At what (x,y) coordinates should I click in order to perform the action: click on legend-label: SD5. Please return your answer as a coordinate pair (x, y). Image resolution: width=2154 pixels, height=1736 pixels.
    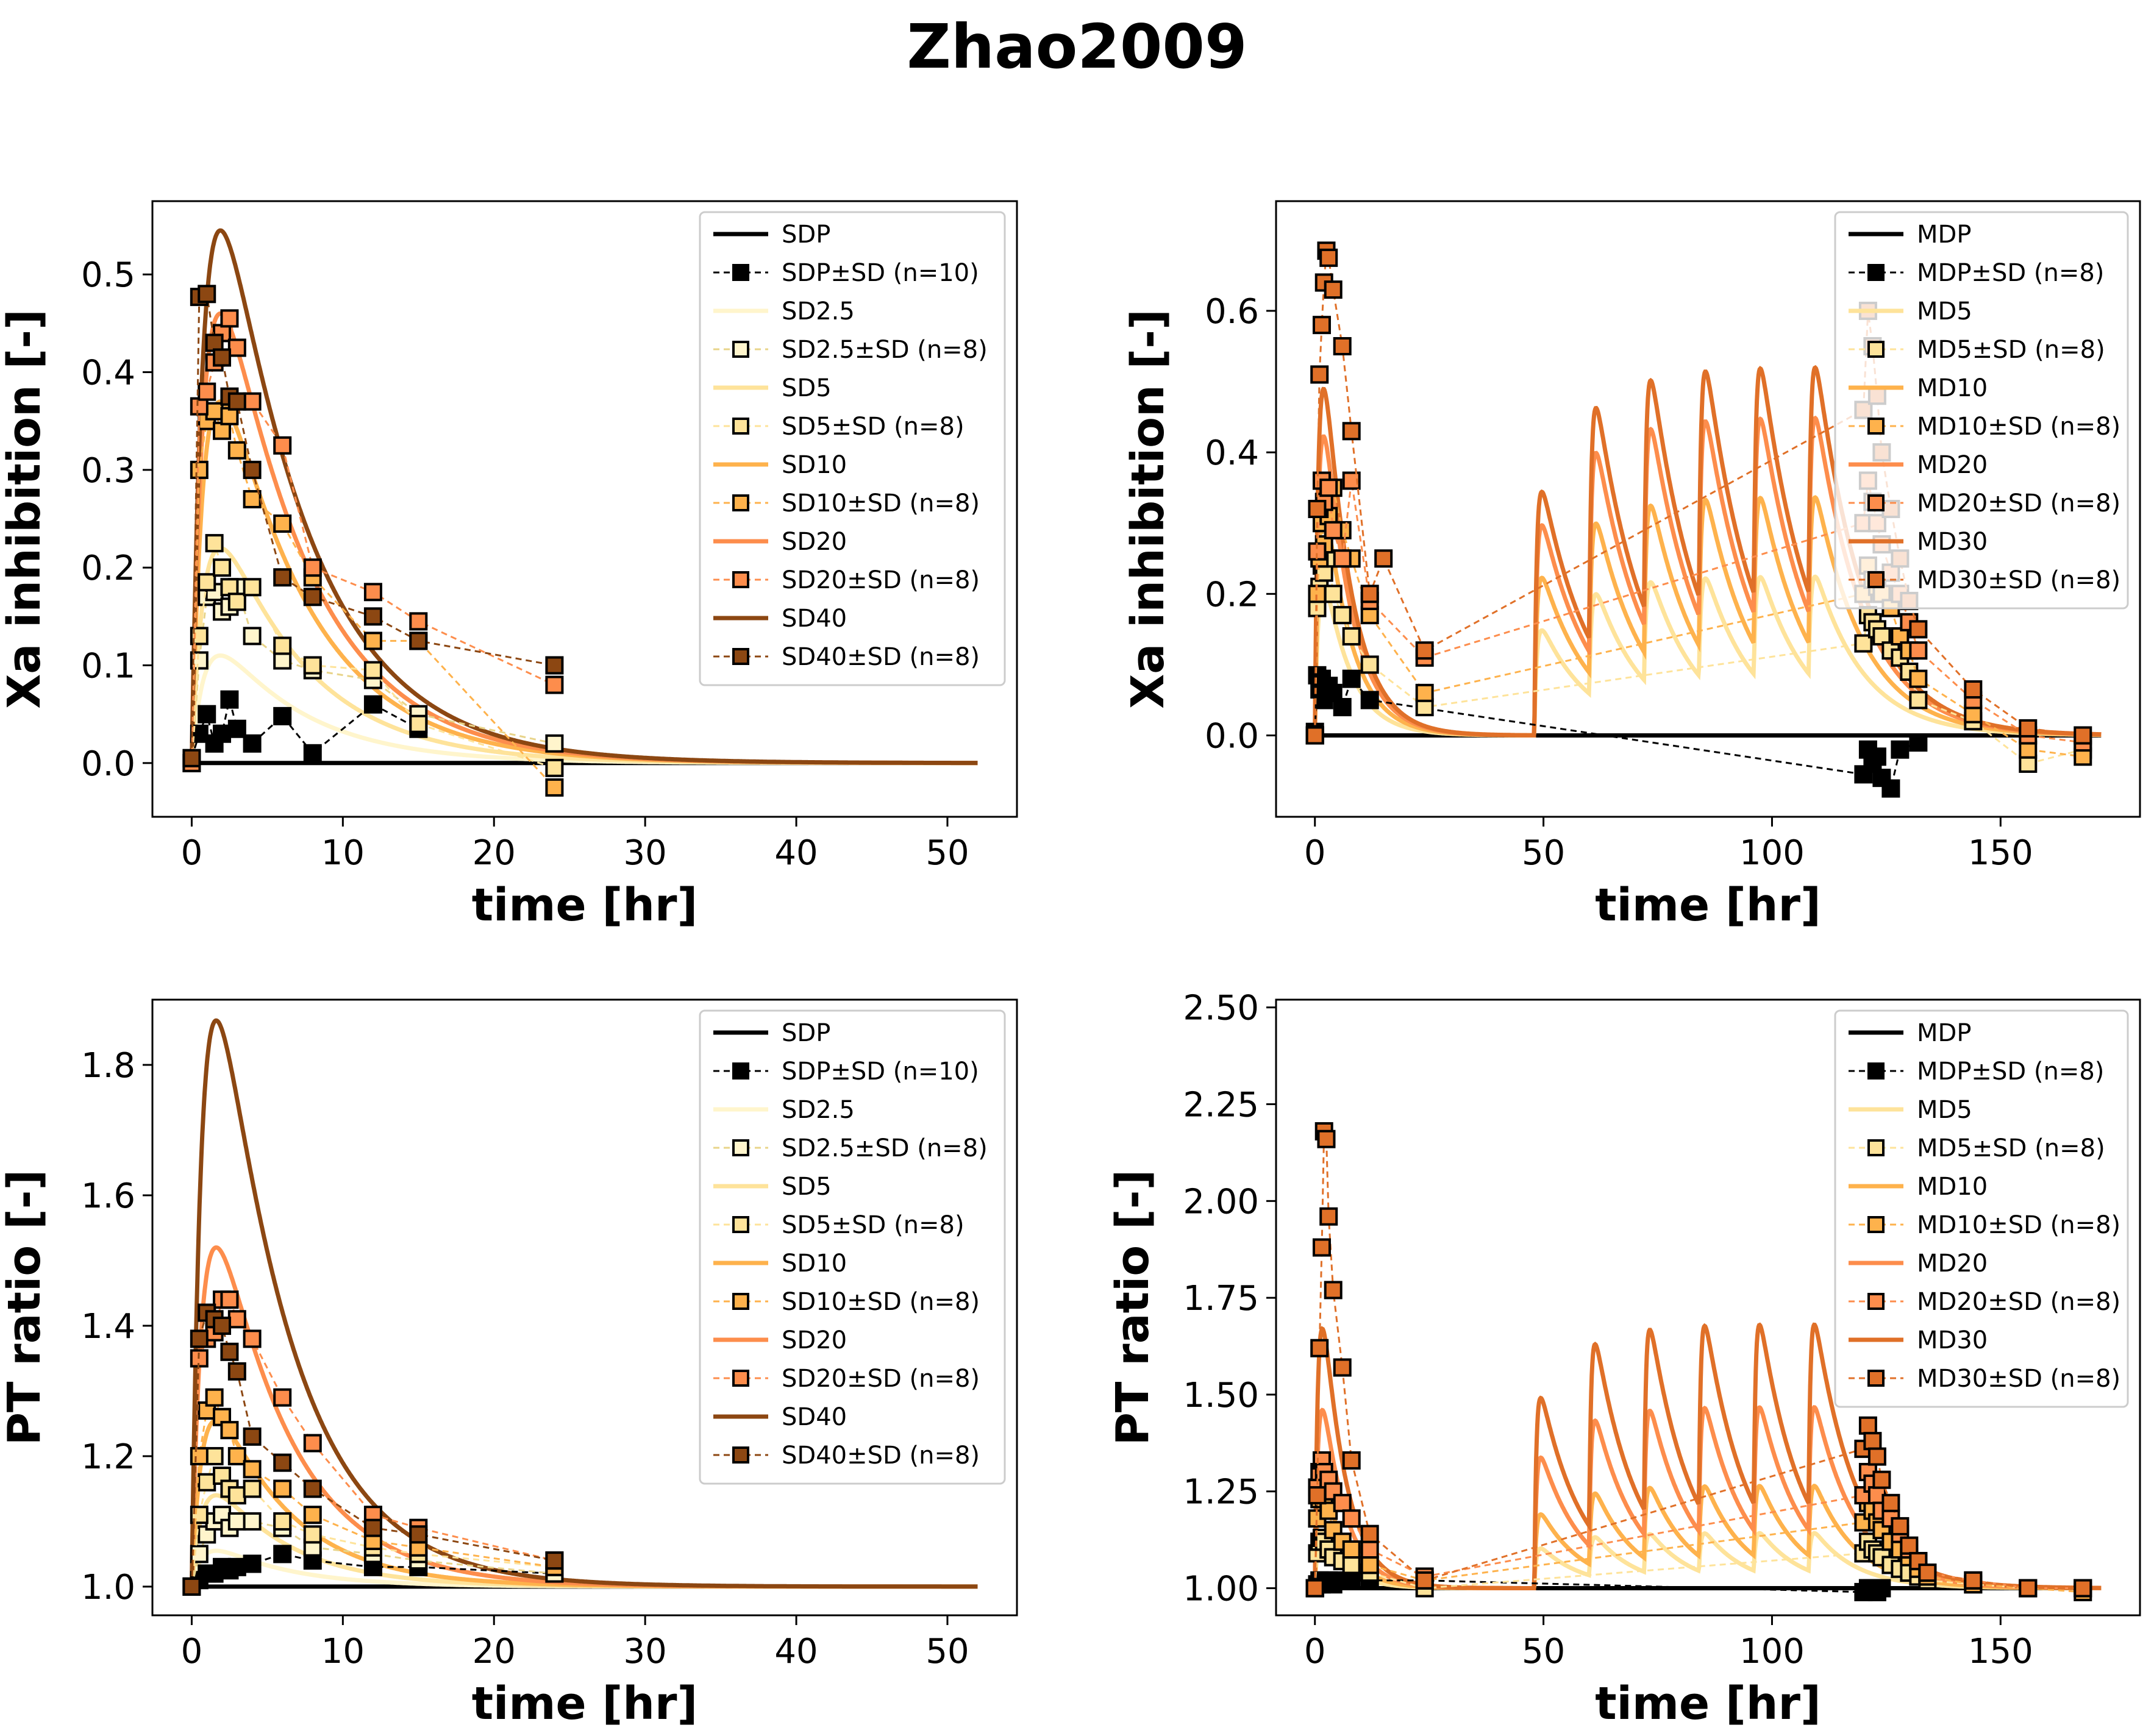
    Looking at the image, I should click on (807, 1187).